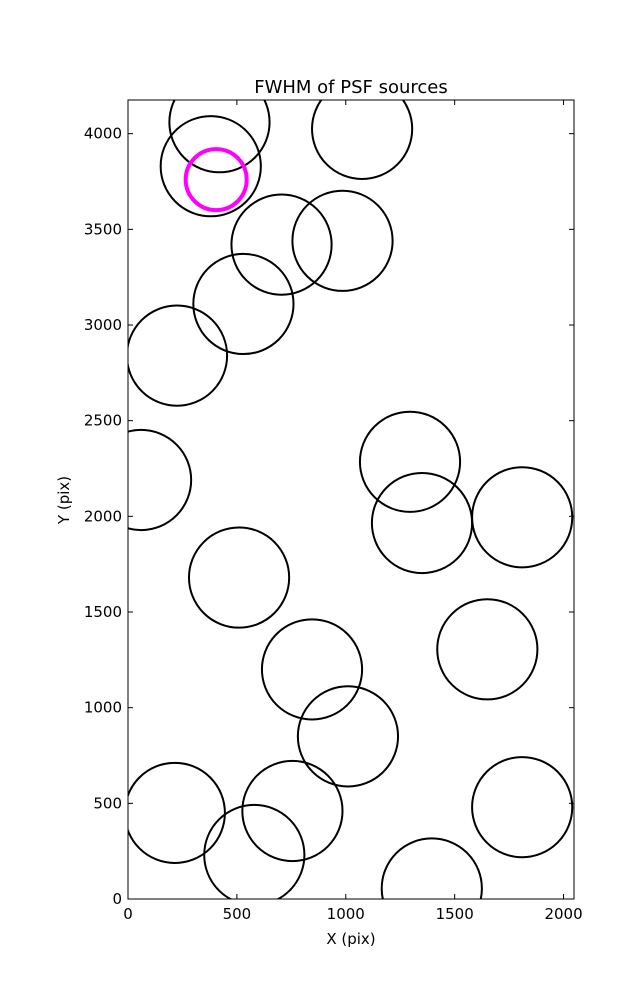  Describe the element at coordinates (103, 421) in the screenshot. I see `y-tick-label: 2500` at that location.